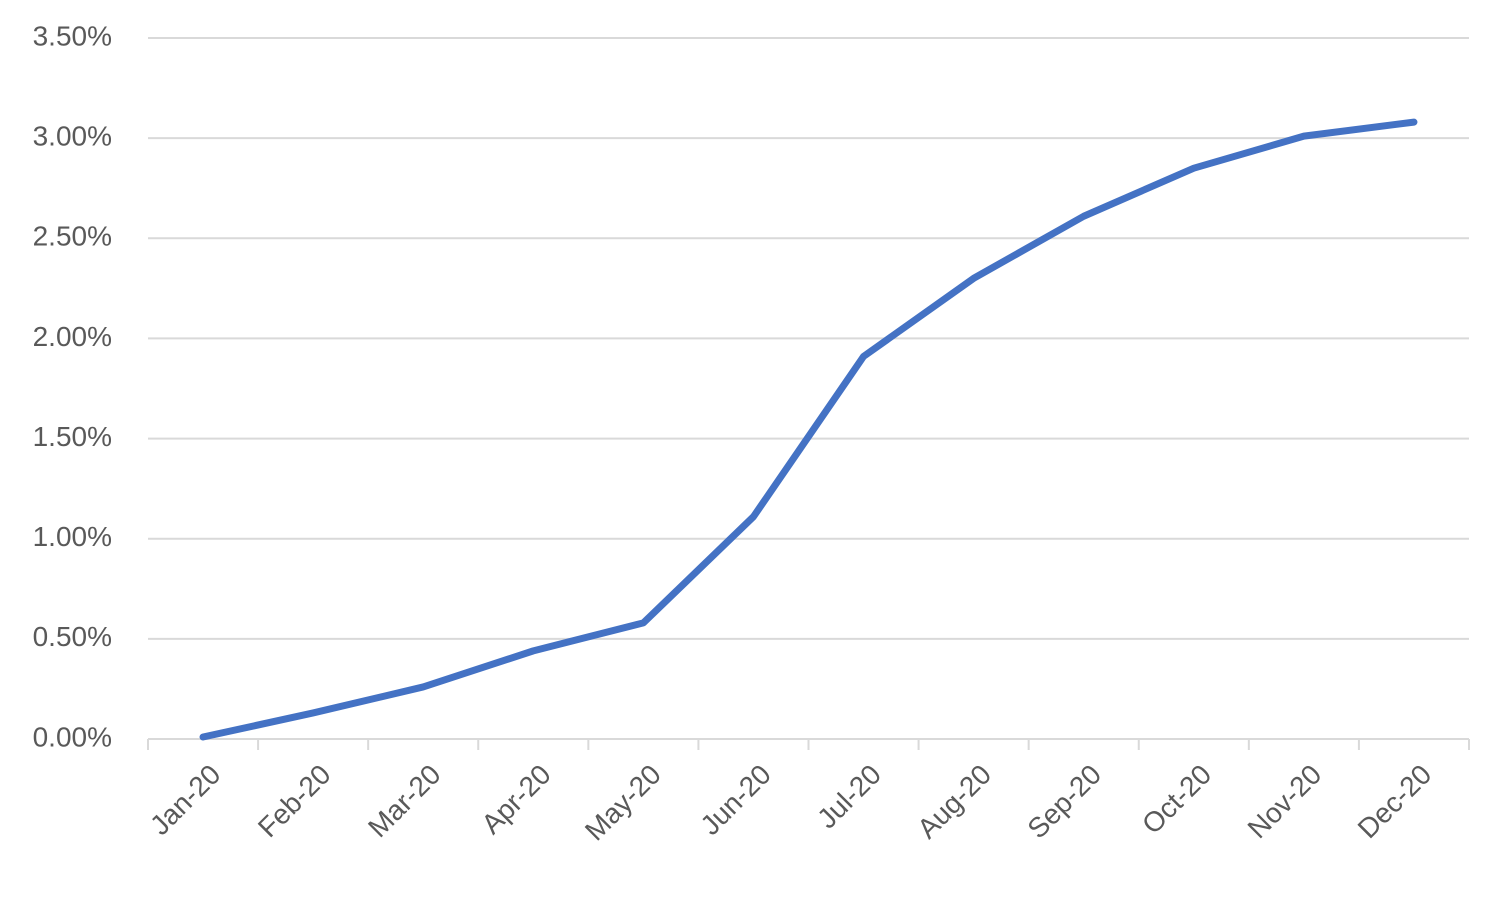 The height and width of the screenshot is (909, 1512). I want to click on y-tick-label: 0.50%, so click(72, 636).